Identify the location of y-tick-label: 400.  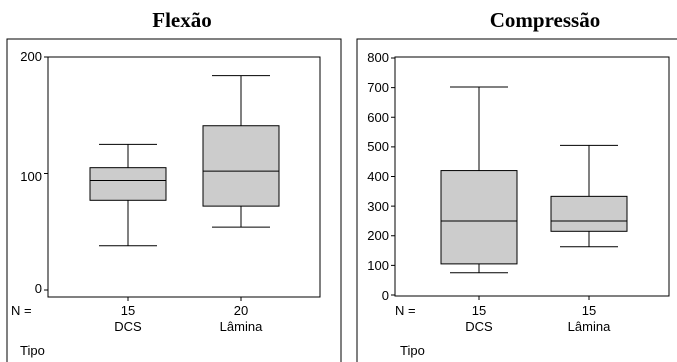
(378, 176).